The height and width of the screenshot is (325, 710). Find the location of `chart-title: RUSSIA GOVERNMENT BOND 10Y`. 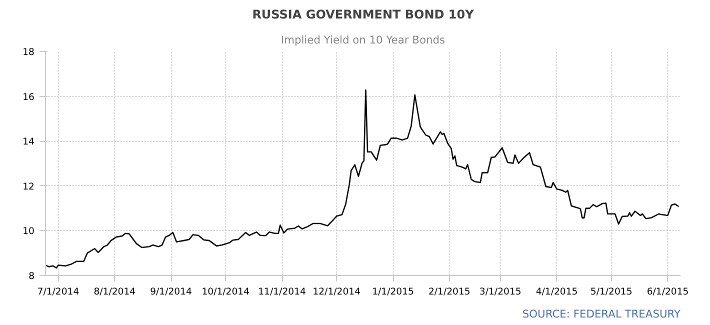

chart-title: RUSSIA GOVERNMENT BOND 10Y is located at coordinates (363, 15).